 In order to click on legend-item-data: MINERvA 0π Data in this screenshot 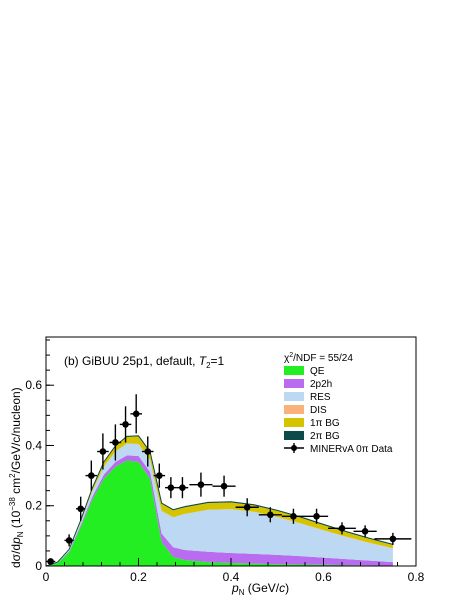, I will do `click(338, 449)`.